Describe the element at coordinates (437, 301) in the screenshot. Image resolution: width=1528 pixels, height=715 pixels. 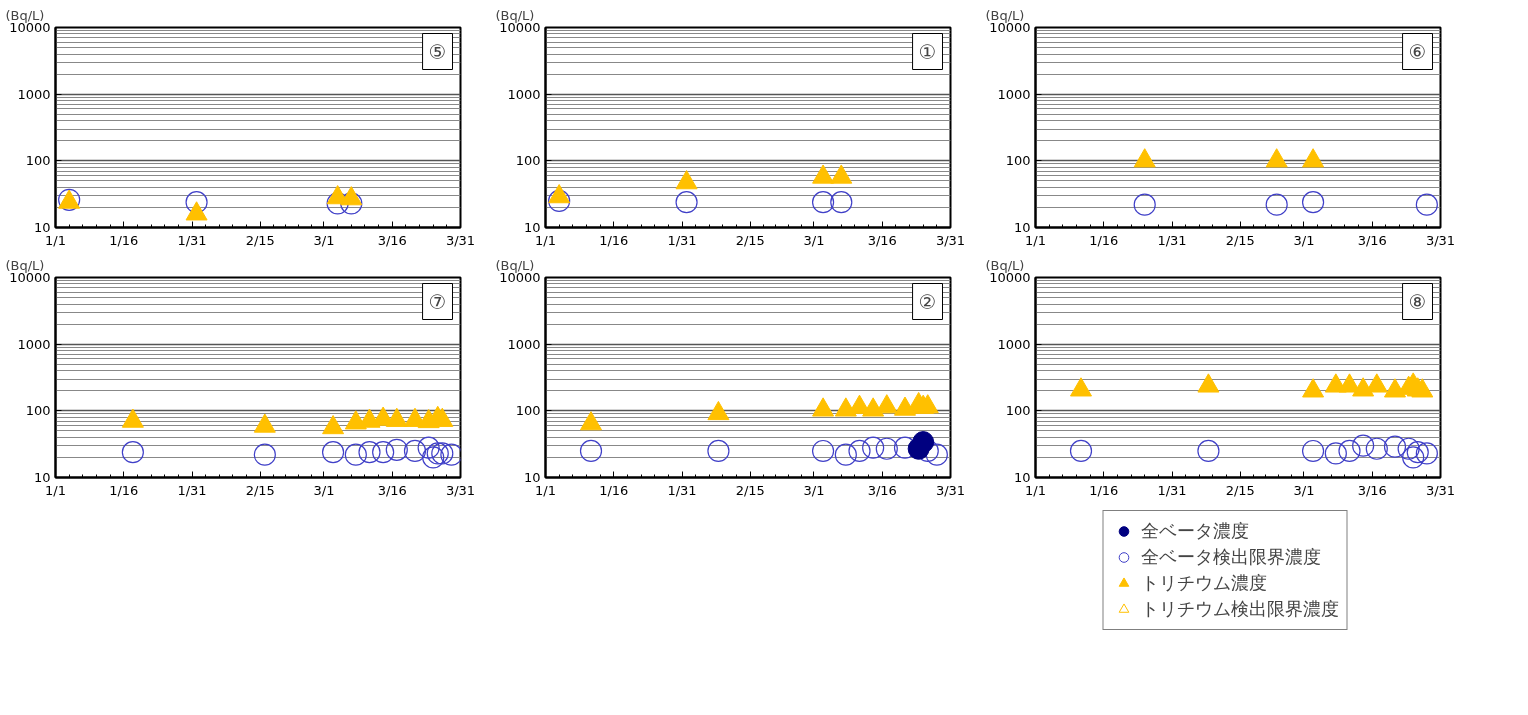
I see `text: ⑦` at that location.